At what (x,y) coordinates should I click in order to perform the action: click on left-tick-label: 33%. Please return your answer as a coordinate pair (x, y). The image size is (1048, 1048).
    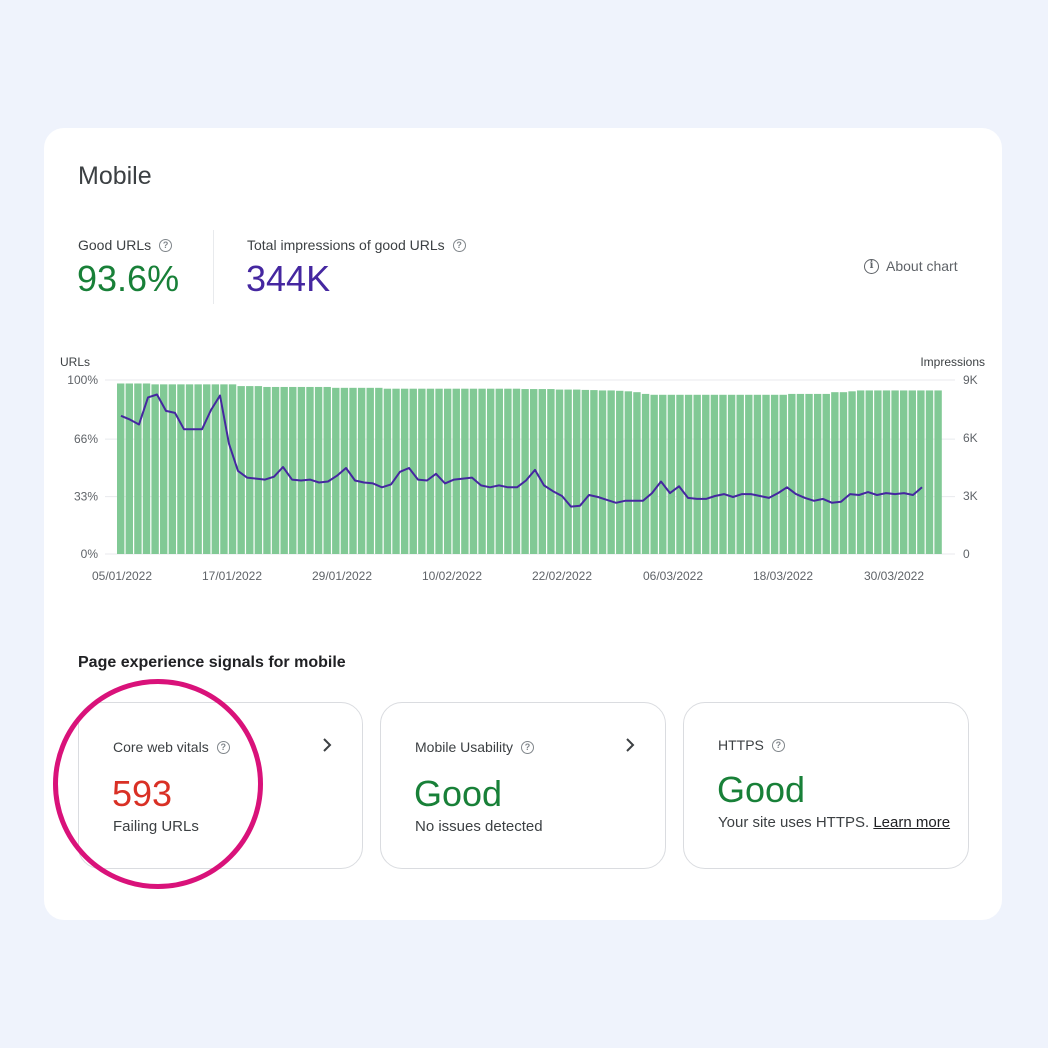
    Looking at the image, I should click on (86, 497).